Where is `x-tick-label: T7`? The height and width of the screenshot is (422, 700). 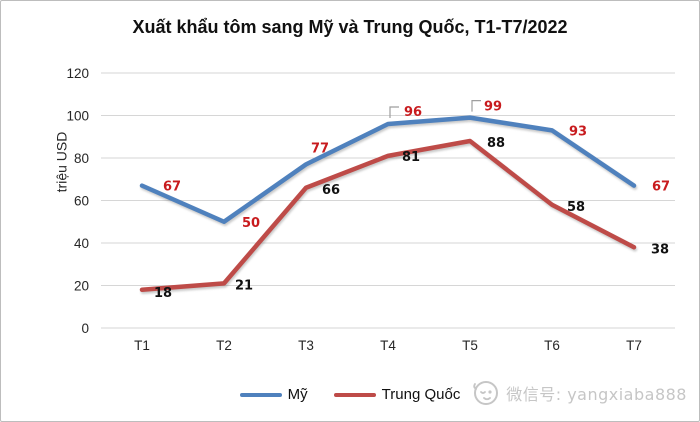
x-tick-label: T7 is located at coordinates (634, 345).